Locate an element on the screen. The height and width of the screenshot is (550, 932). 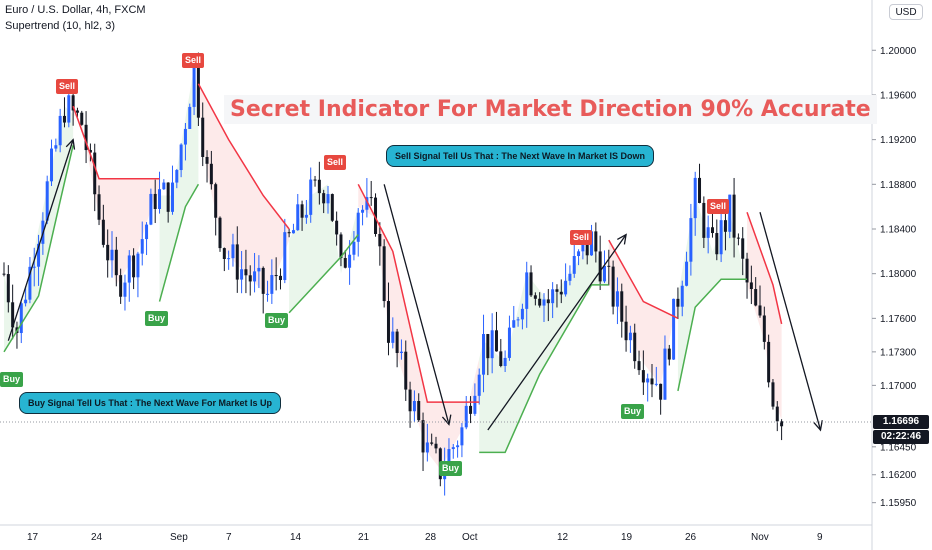
y-tick-label: 1.15950 is located at coordinates (898, 503).